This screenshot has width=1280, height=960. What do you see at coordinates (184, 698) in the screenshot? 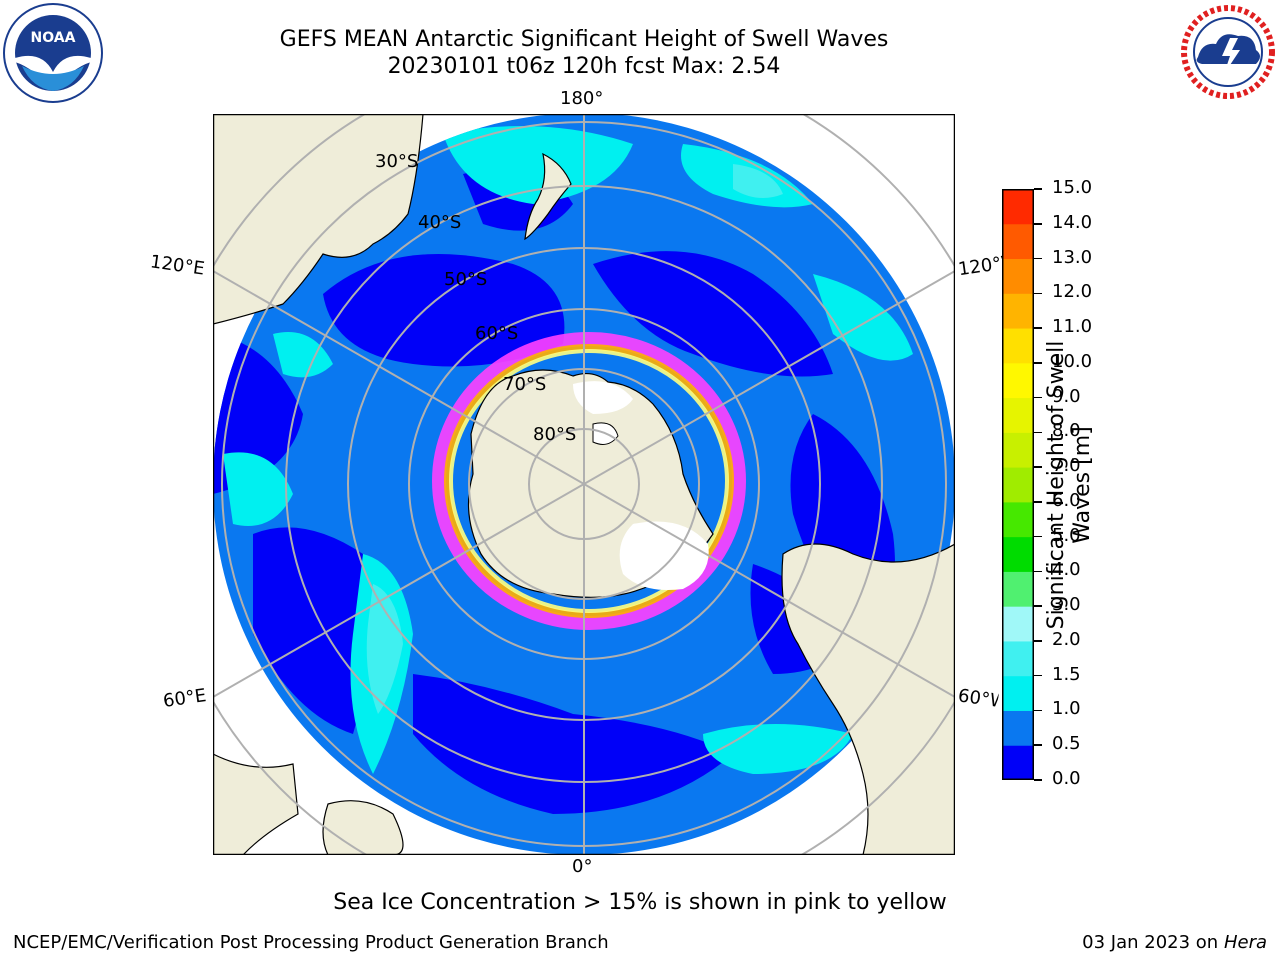
I see `lon-label-60e: 60°E` at bounding box center [184, 698].